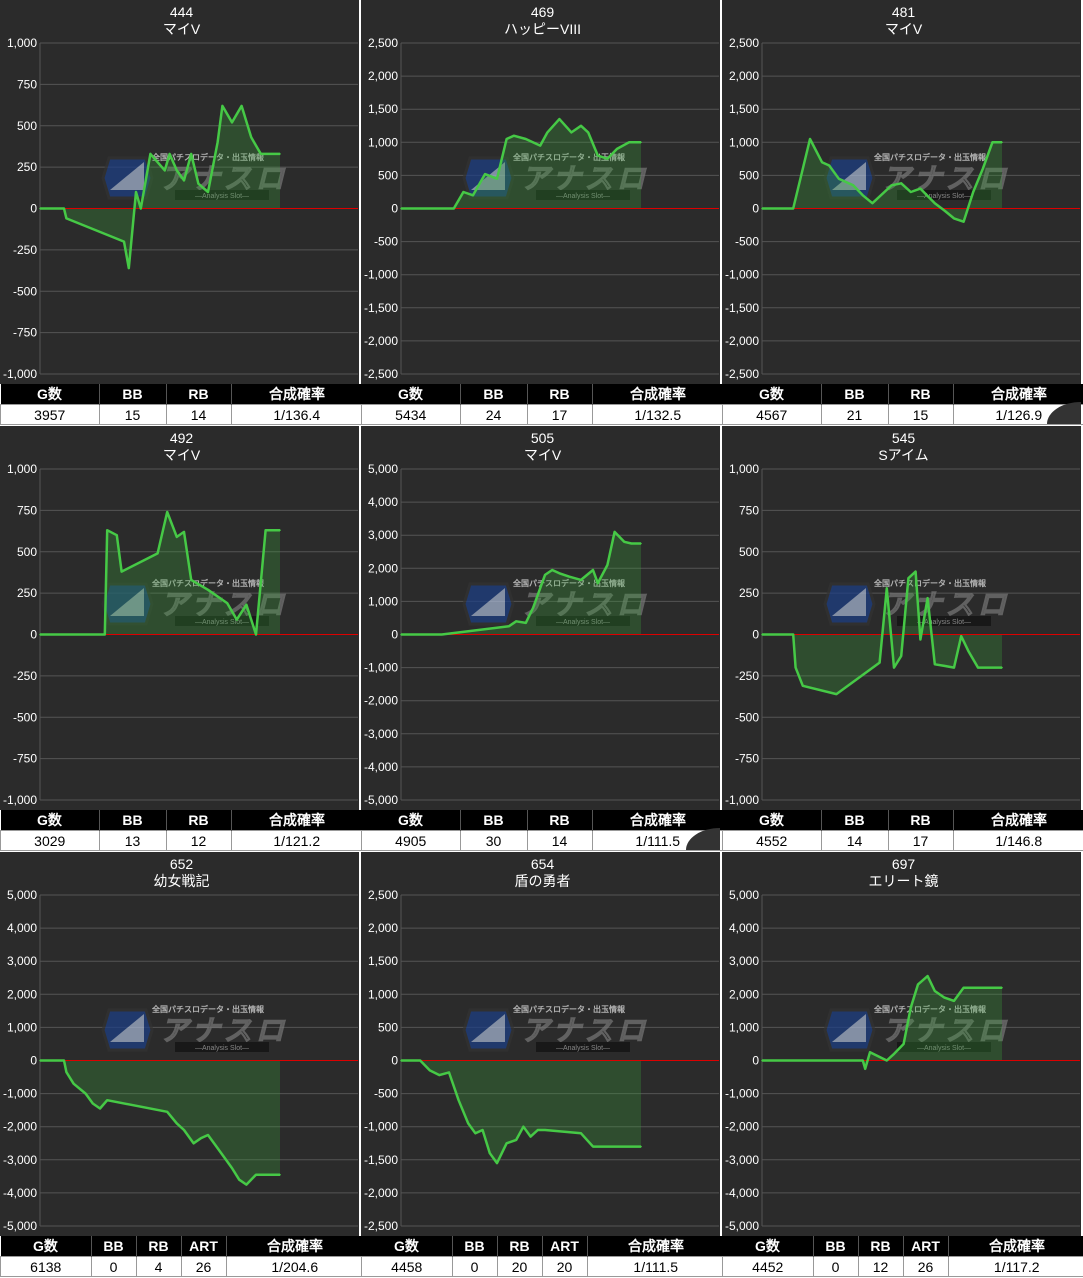  What do you see at coordinates (381, 767) in the screenshot?
I see `y-tick-label: -4,000` at bounding box center [381, 767].